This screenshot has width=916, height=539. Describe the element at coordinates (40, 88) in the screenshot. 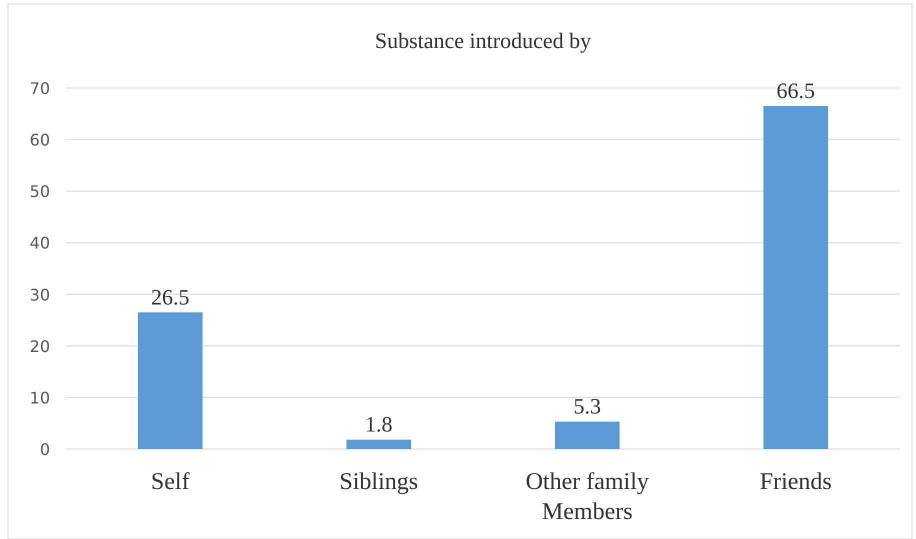

I see `y-tick-label: 70` at that location.